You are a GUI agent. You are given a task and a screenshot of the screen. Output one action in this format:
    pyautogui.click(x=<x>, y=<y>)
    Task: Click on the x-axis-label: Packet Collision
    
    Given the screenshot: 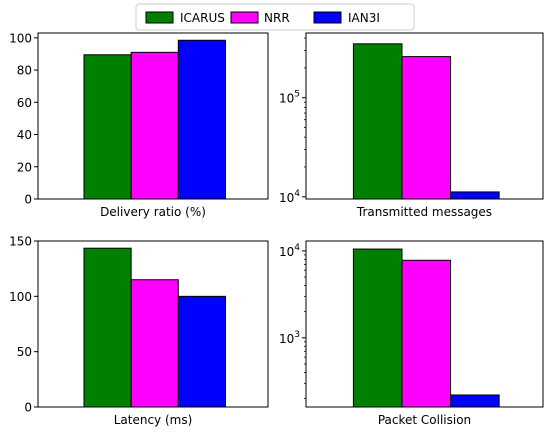 What is the action you would take?
    pyautogui.click(x=424, y=420)
    